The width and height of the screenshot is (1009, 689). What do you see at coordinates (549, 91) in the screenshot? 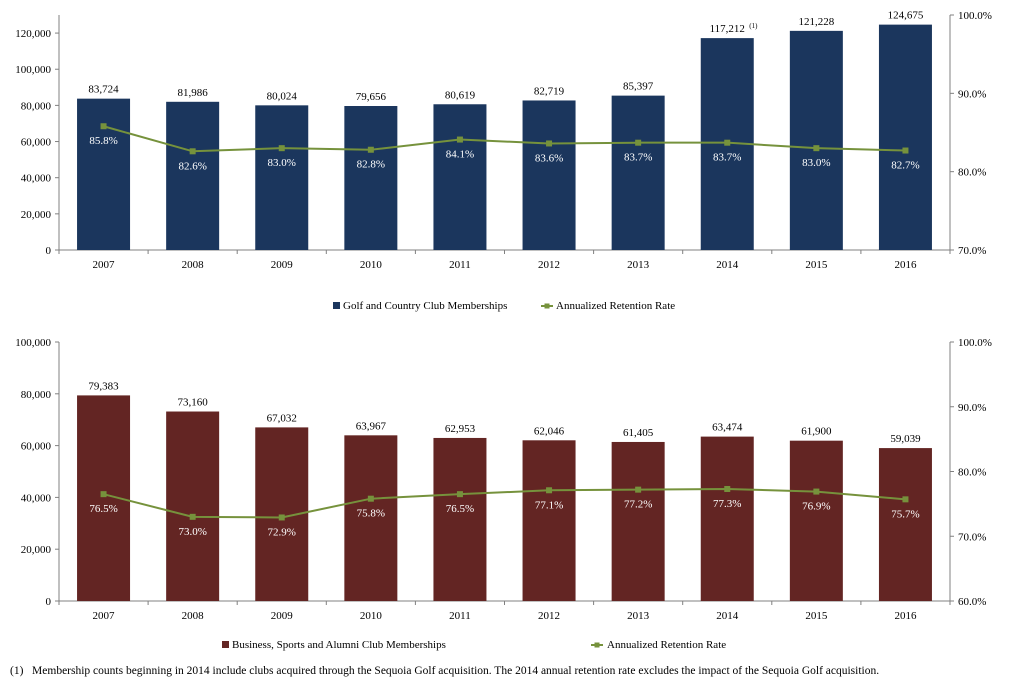
I see `bar-value-label: 82,719` at bounding box center [549, 91].